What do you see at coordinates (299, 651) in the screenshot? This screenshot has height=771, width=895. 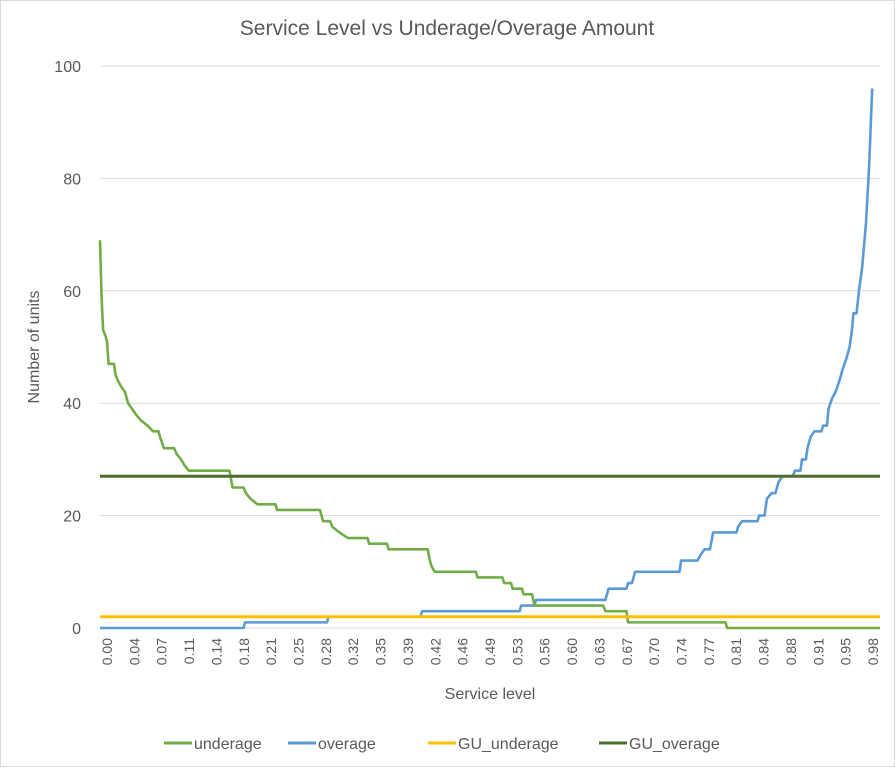 I see `x-tick-label: 0.25` at bounding box center [299, 651].